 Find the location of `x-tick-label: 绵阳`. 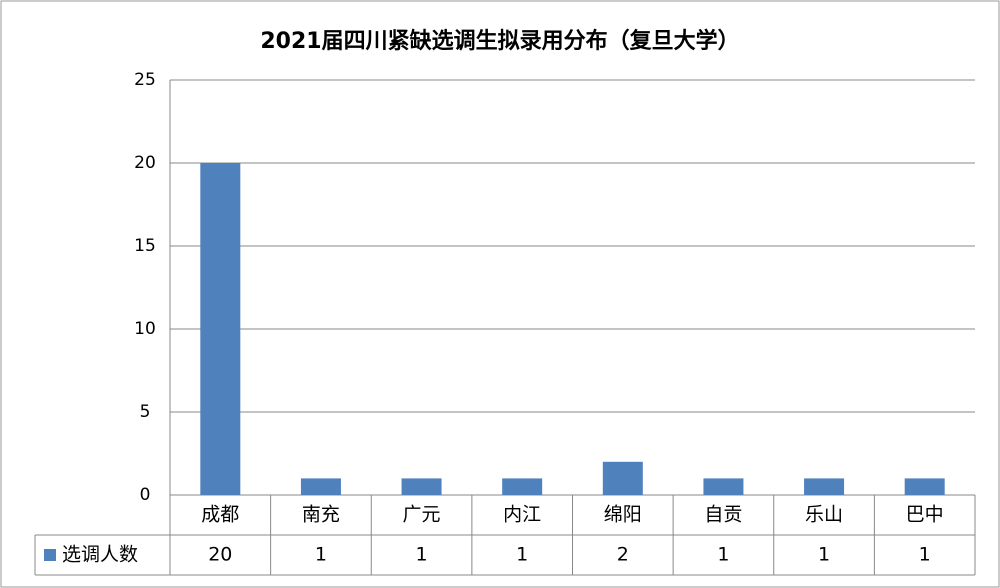

x-tick-label: 绵阳 is located at coordinates (623, 515).